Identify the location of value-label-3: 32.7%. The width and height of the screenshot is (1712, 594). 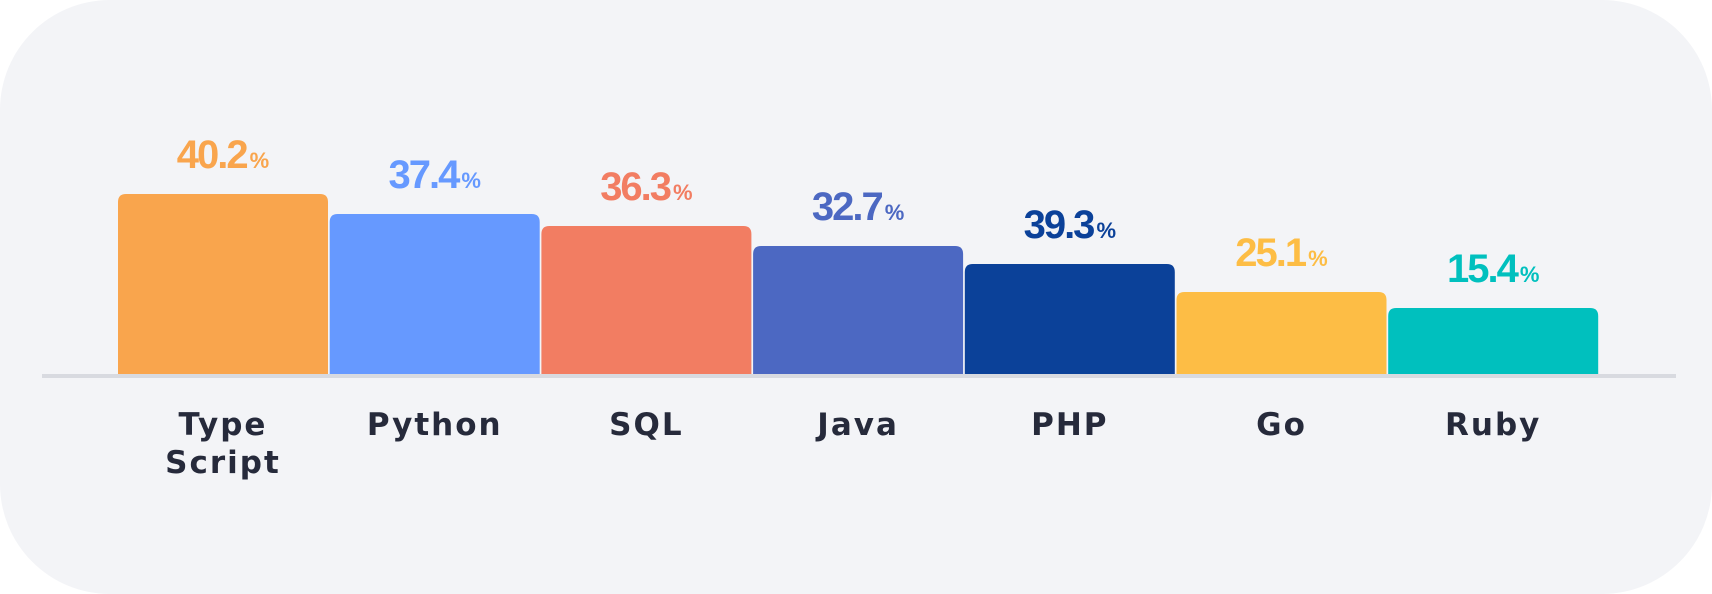
(858, 207).